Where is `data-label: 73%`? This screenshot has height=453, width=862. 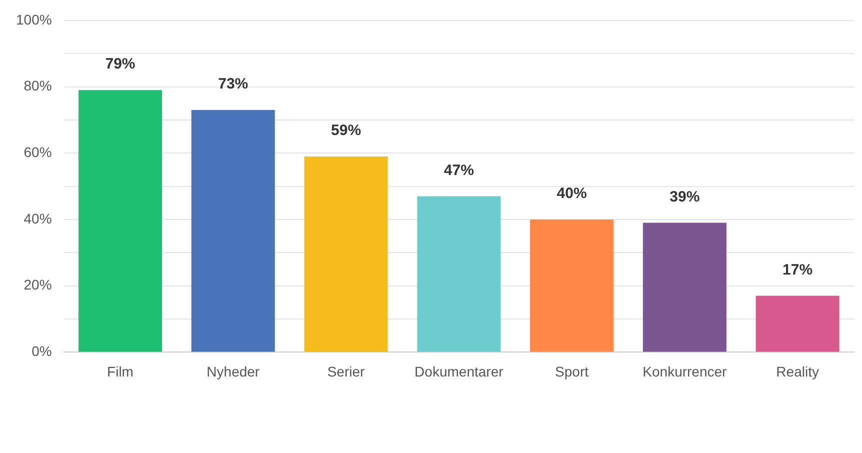
data-label: 73% is located at coordinates (233, 84).